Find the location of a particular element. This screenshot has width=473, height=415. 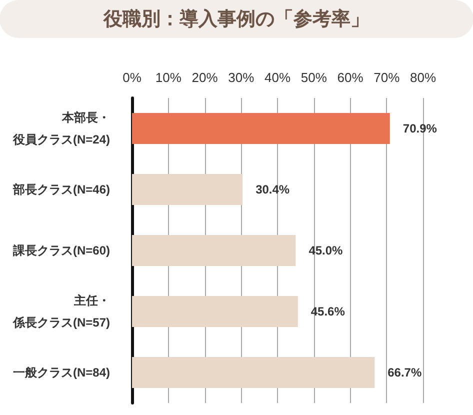

y-tick-label: 課長クラス(N=60) is located at coordinates (61, 251).